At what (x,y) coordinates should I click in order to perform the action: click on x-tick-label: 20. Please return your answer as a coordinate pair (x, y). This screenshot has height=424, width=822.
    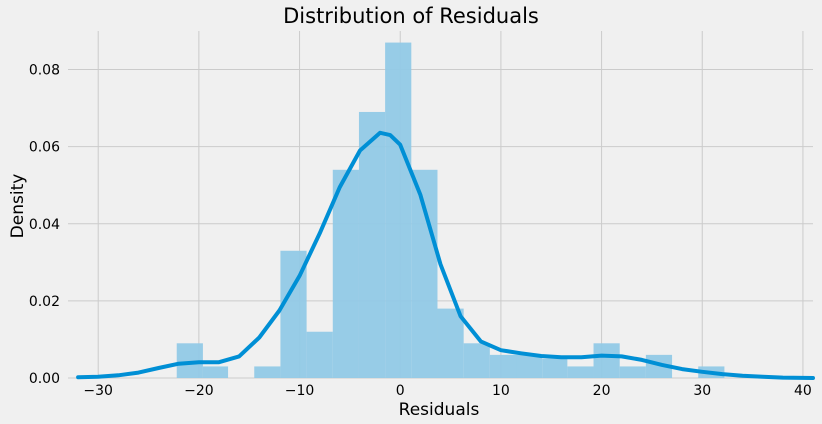
    Looking at the image, I should click on (602, 391).